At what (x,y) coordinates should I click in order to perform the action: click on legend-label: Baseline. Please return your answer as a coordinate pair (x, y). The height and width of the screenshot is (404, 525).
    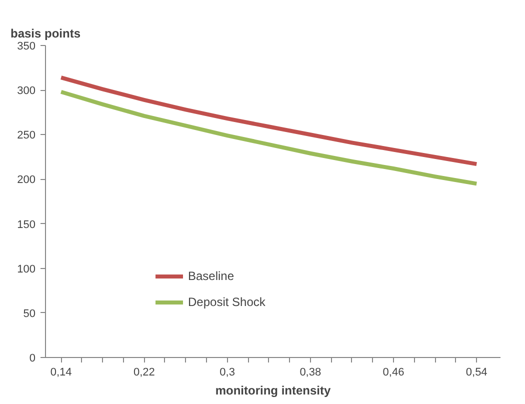
    Looking at the image, I should click on (211, 276).